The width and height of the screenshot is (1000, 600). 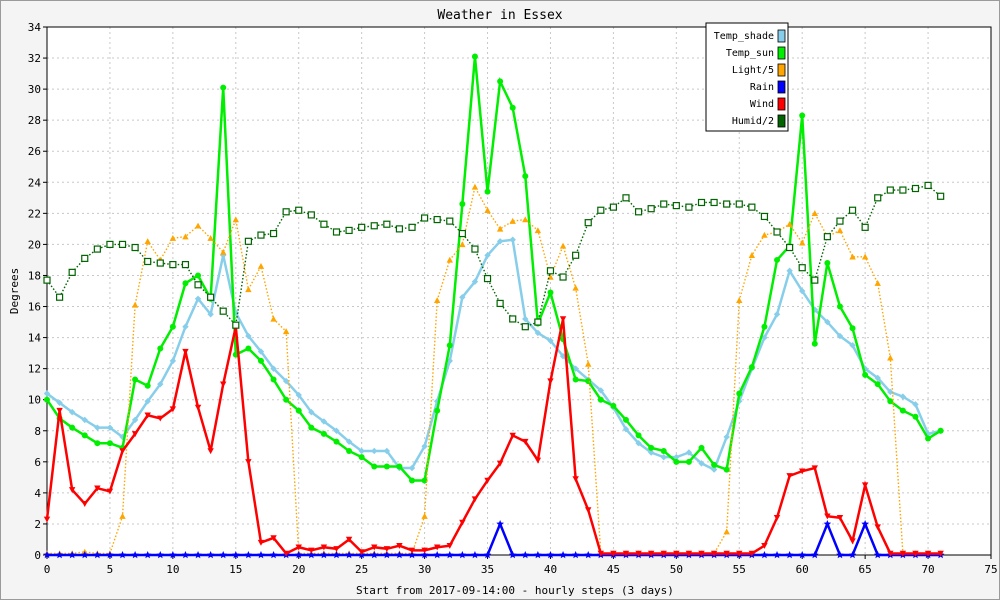 What do you see at coordinates (762, 104) in the screenshot?
I see `legend-label-wind: Wind` at bounding box center [762, 104].